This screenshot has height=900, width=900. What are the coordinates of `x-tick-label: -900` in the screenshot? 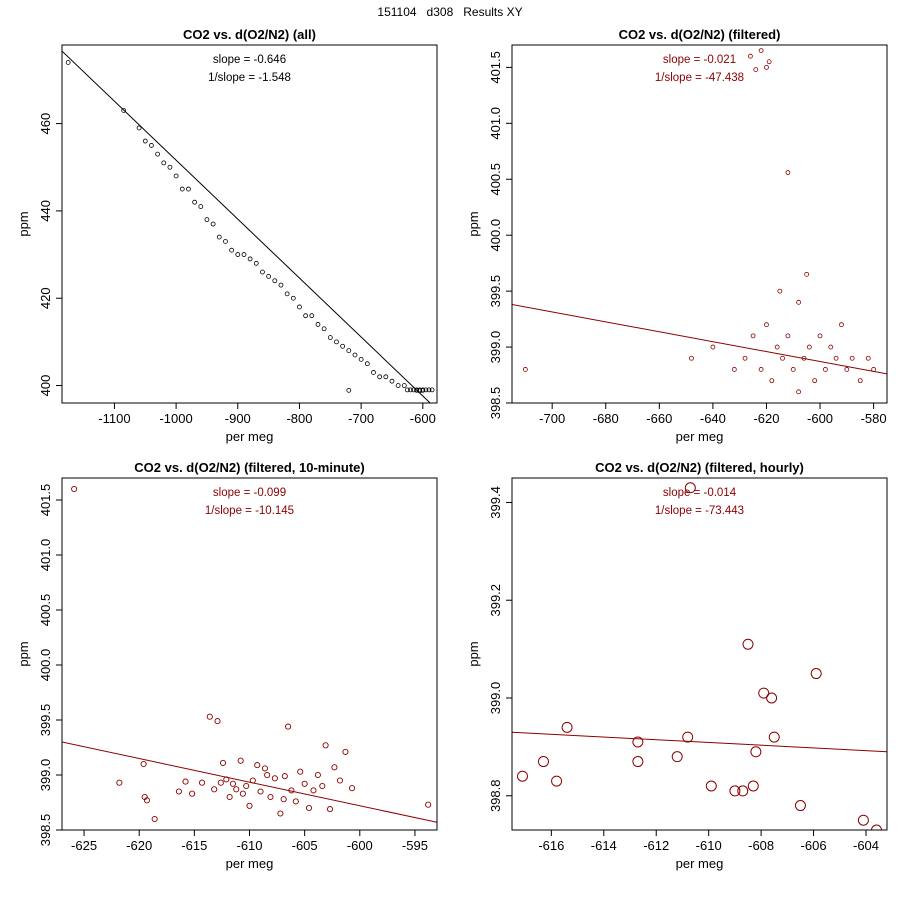 It's located at (238, 418).